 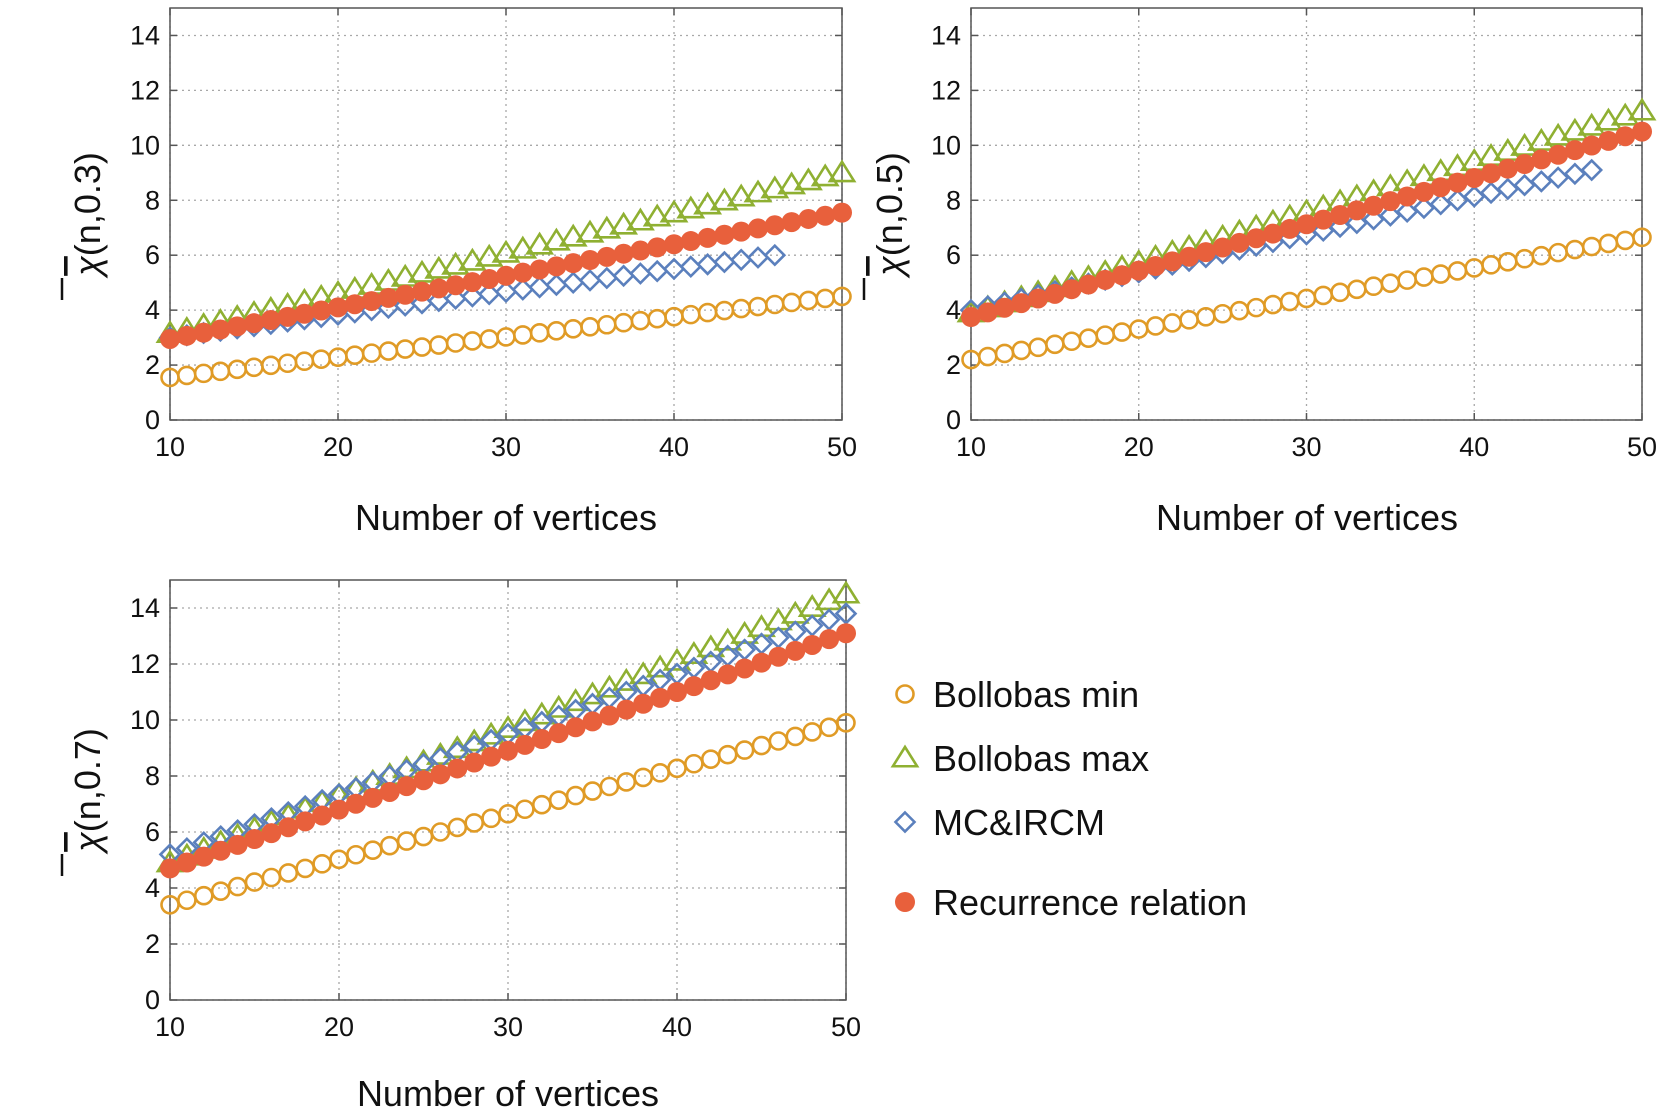 I want to click on x-axis-label: Number of vertices, so click(x=506, y=517).